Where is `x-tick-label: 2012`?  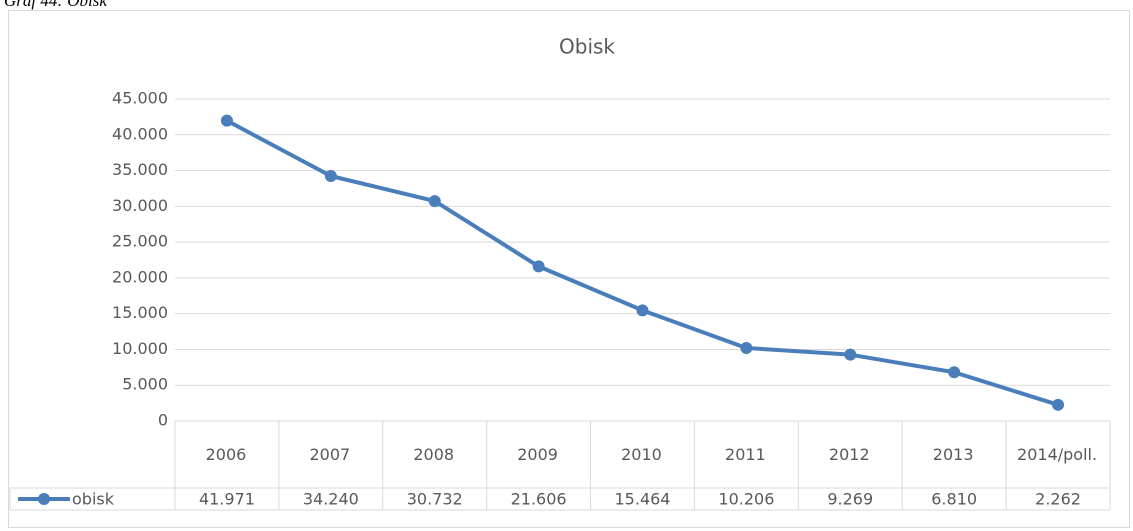
x-tick-label: 2012 is located at coordinates (849, 454).